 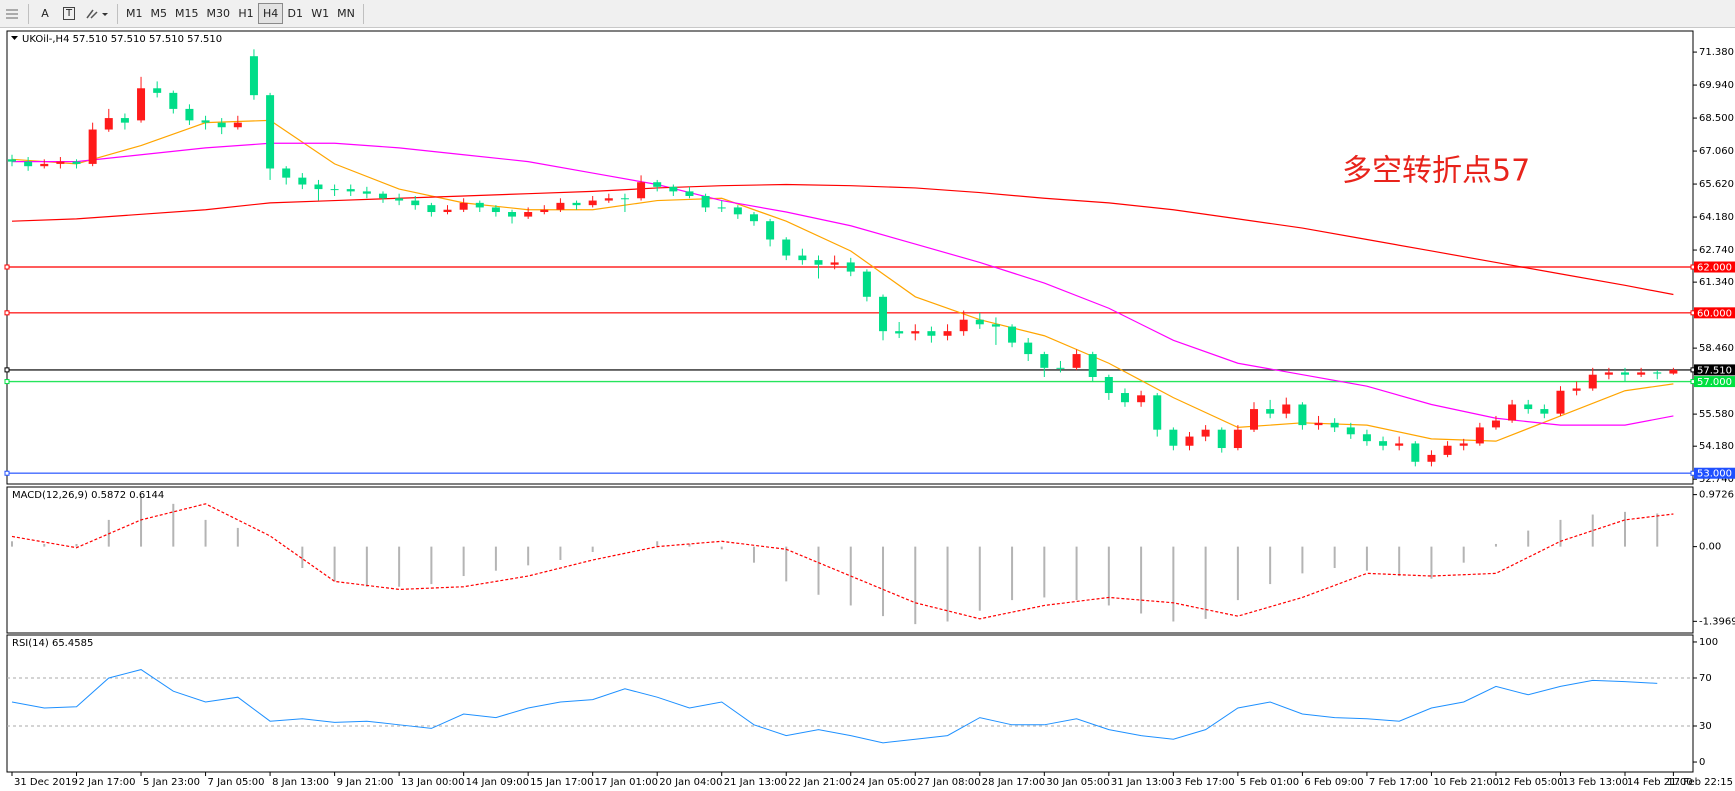 What do you see at coordinates (1269, 782) in the screenshot?
I see `x-tick-label: 5 Feb 01:00` at bounding box center [1269, 782].